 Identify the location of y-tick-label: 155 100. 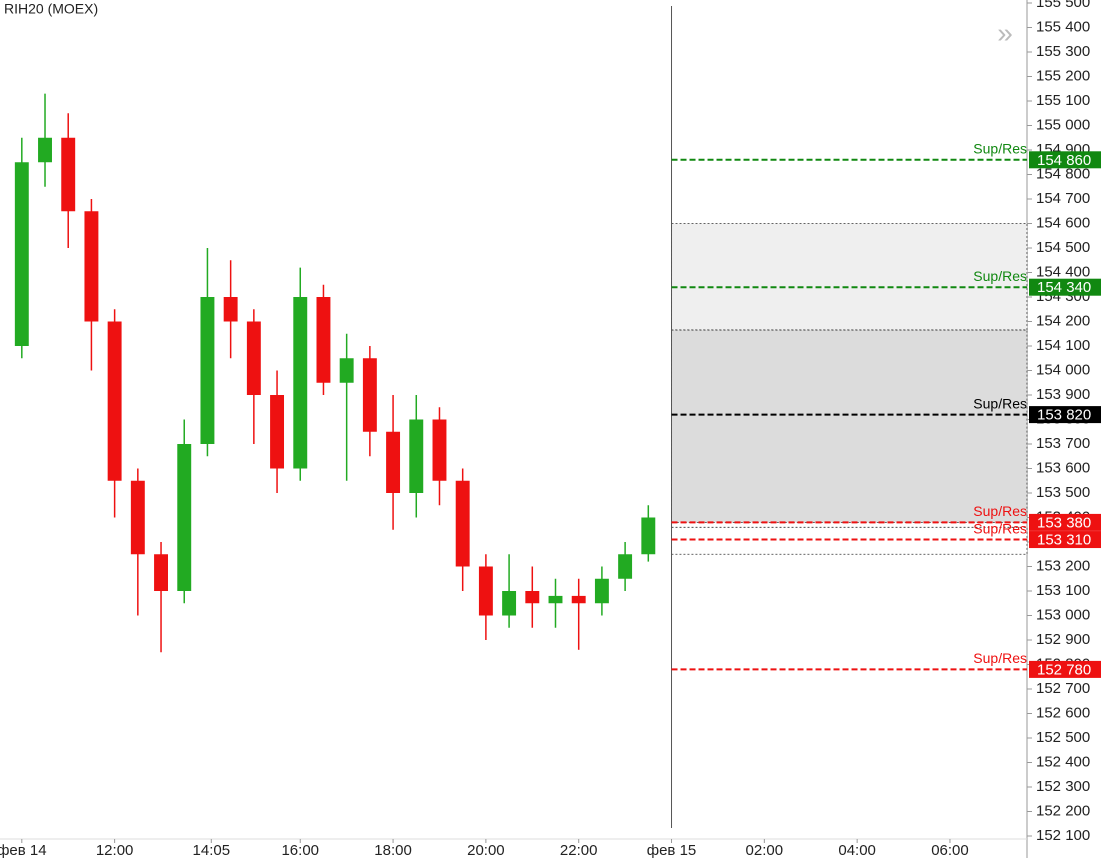
(1063, 100).